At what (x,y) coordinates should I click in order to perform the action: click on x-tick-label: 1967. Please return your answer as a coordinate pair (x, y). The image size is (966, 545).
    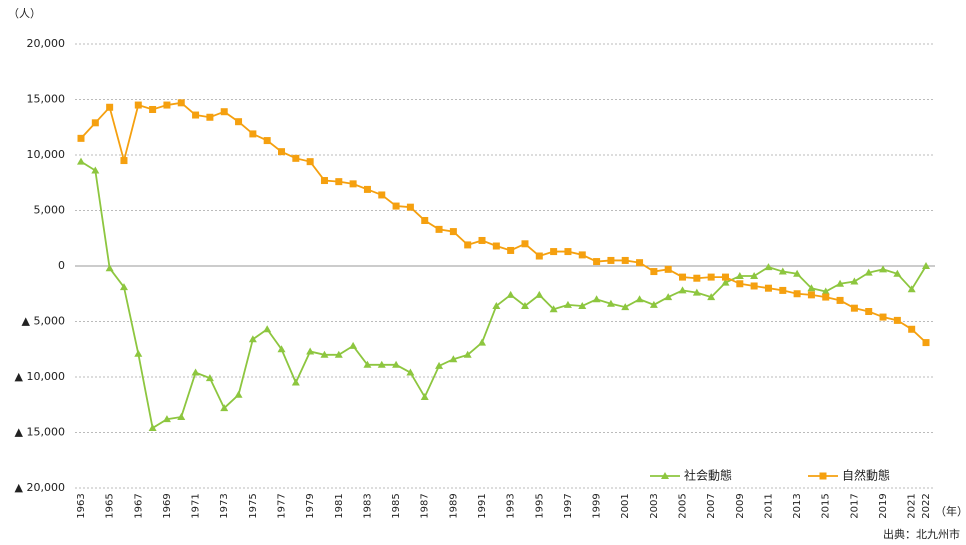
    Looking at the image, I should click on (138, 505).